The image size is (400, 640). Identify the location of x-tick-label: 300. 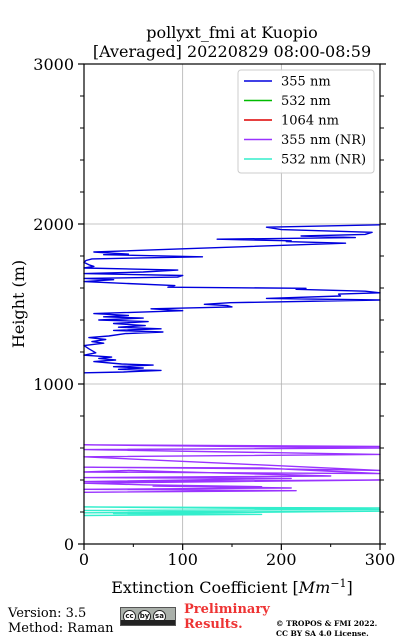
(380, 559).